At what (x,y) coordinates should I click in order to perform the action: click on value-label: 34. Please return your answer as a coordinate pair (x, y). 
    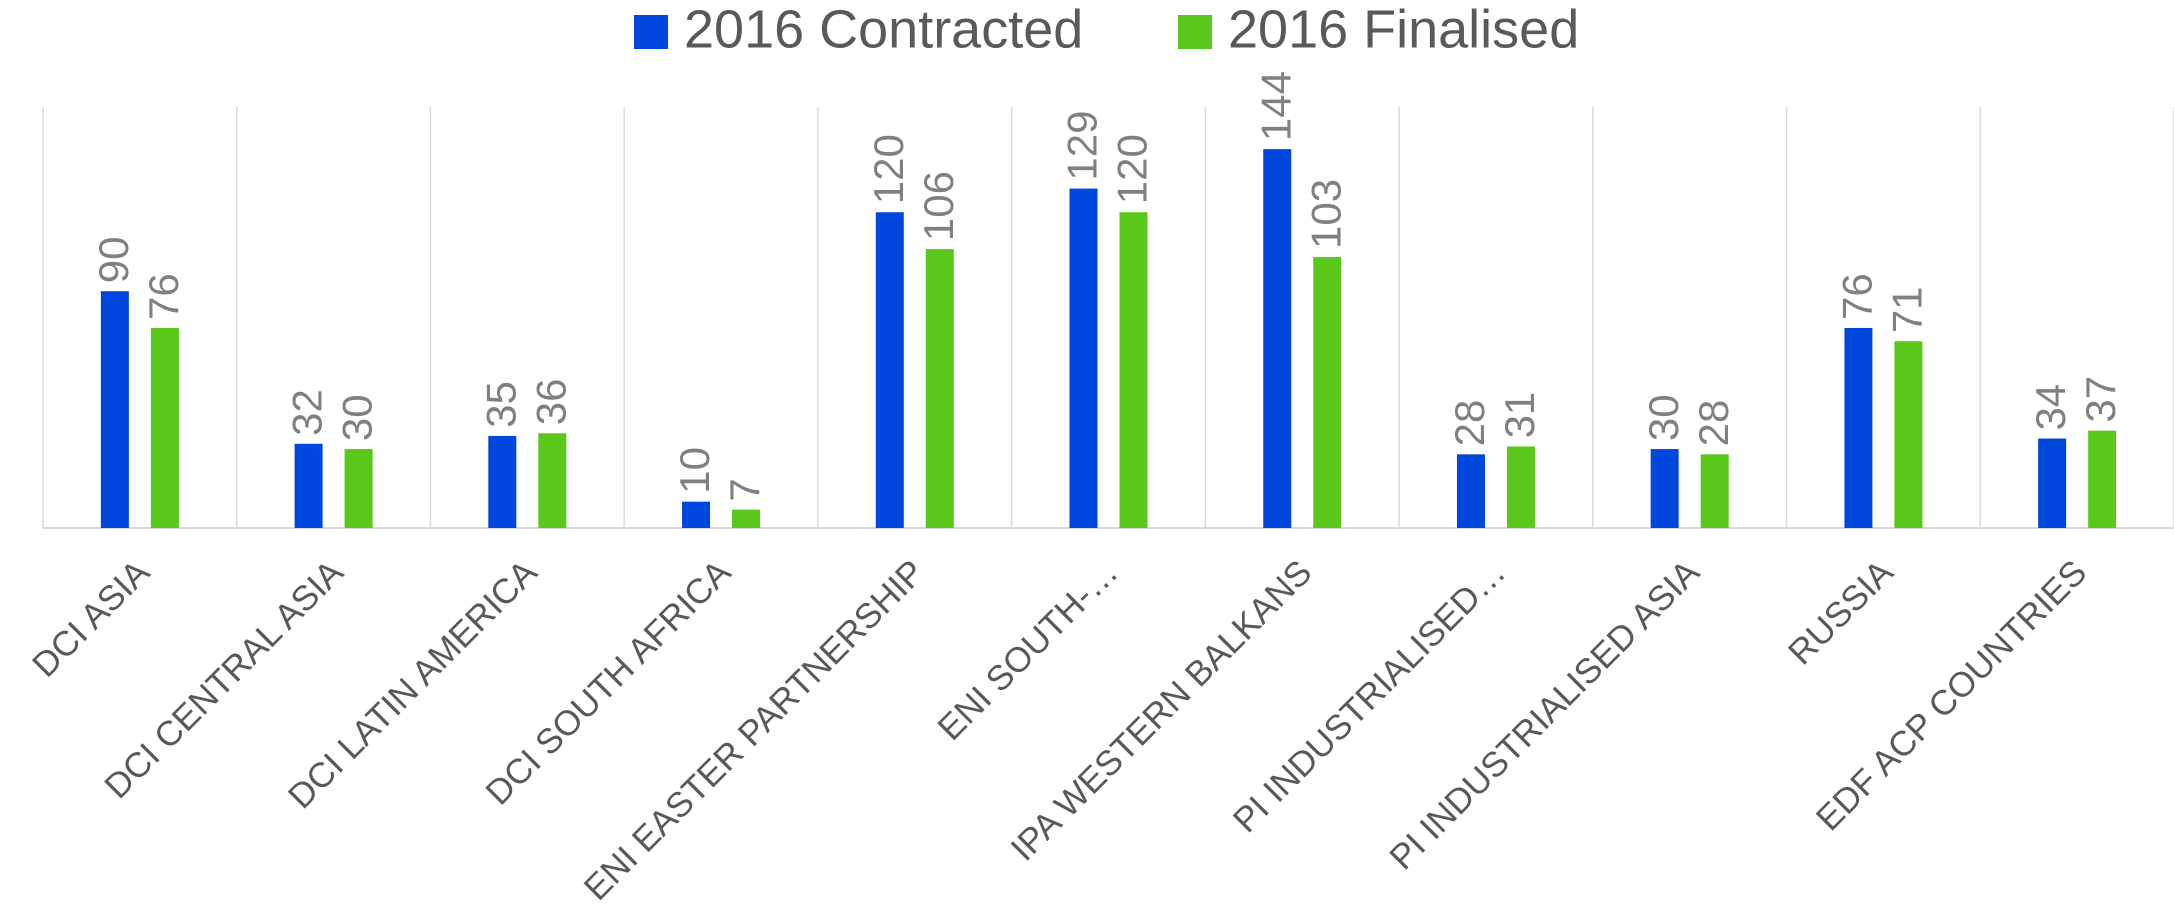
    Looking at the image, I should click on (2050, 407).